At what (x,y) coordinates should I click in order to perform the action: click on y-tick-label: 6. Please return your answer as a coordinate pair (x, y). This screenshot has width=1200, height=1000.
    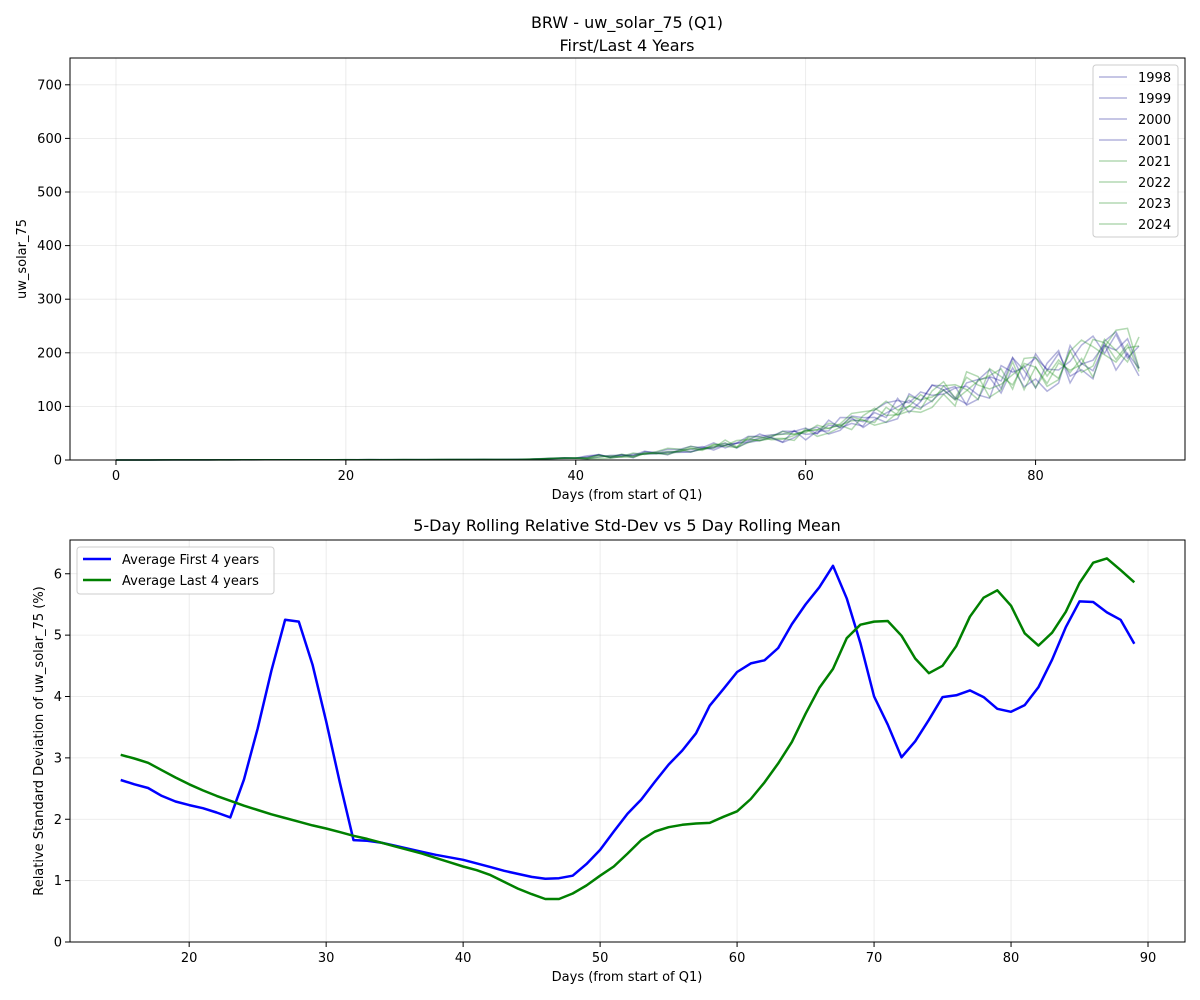
    Looking at the image, I should click on (58, 574).